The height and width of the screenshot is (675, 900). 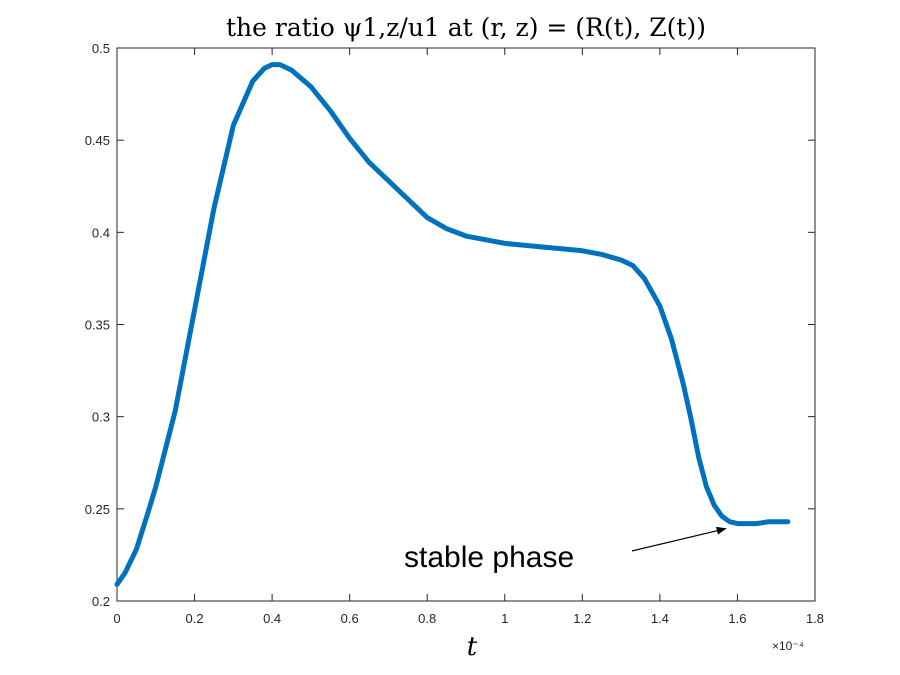 I want to click on y-tick-label: 0.35, so click(x=97, y=325).